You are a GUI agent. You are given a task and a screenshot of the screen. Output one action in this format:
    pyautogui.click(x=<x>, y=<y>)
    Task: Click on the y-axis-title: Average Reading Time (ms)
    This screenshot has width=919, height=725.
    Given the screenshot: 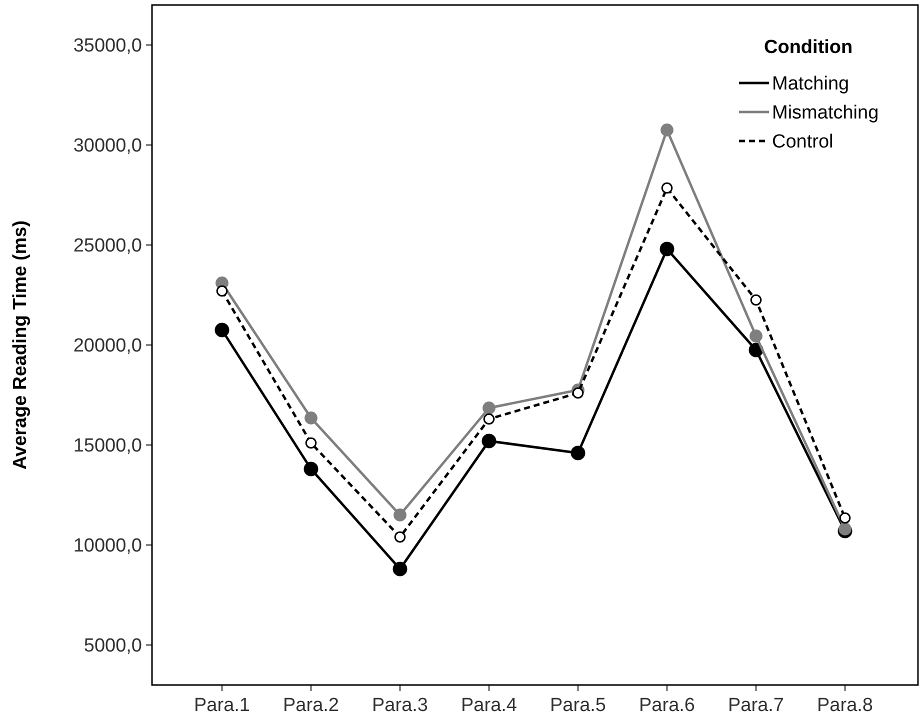 What is the action you would take?
    pyautogui.click(x=20, y=345)
    